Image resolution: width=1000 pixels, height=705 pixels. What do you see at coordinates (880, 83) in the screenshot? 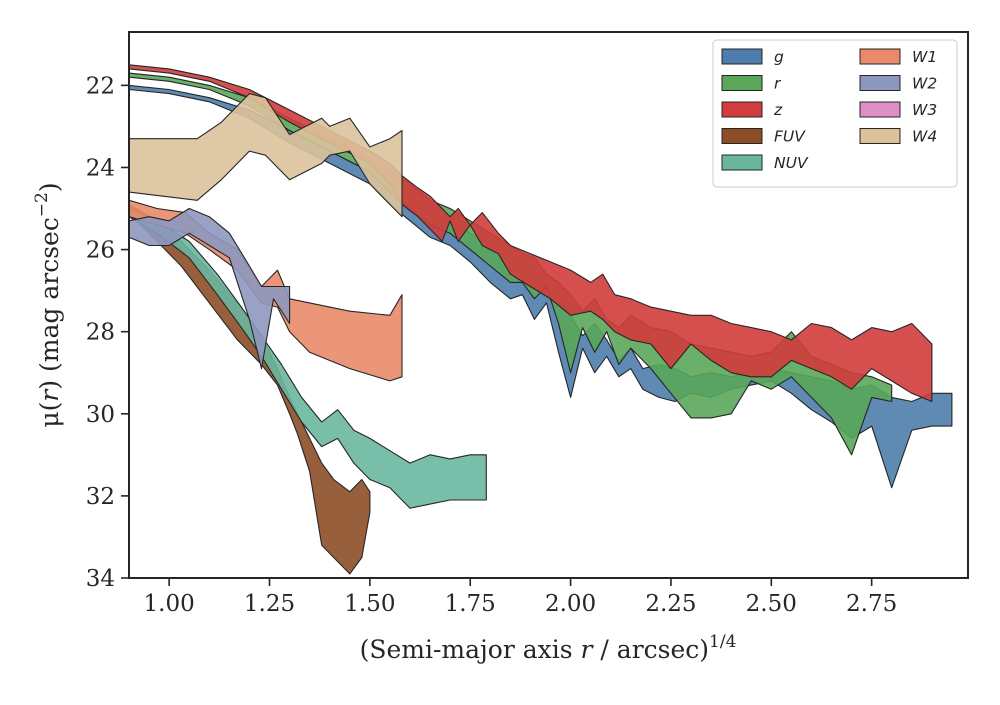
I see `legend-swatch-w2` at bounding box center [880, 83].